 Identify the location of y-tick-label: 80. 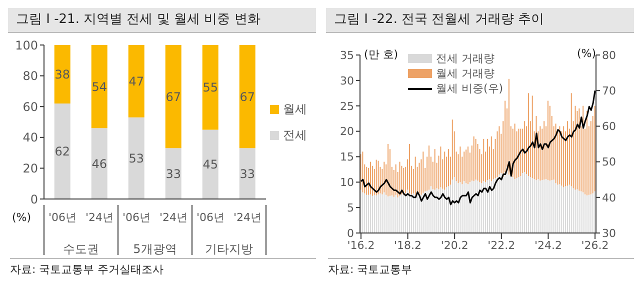
(30, 76).